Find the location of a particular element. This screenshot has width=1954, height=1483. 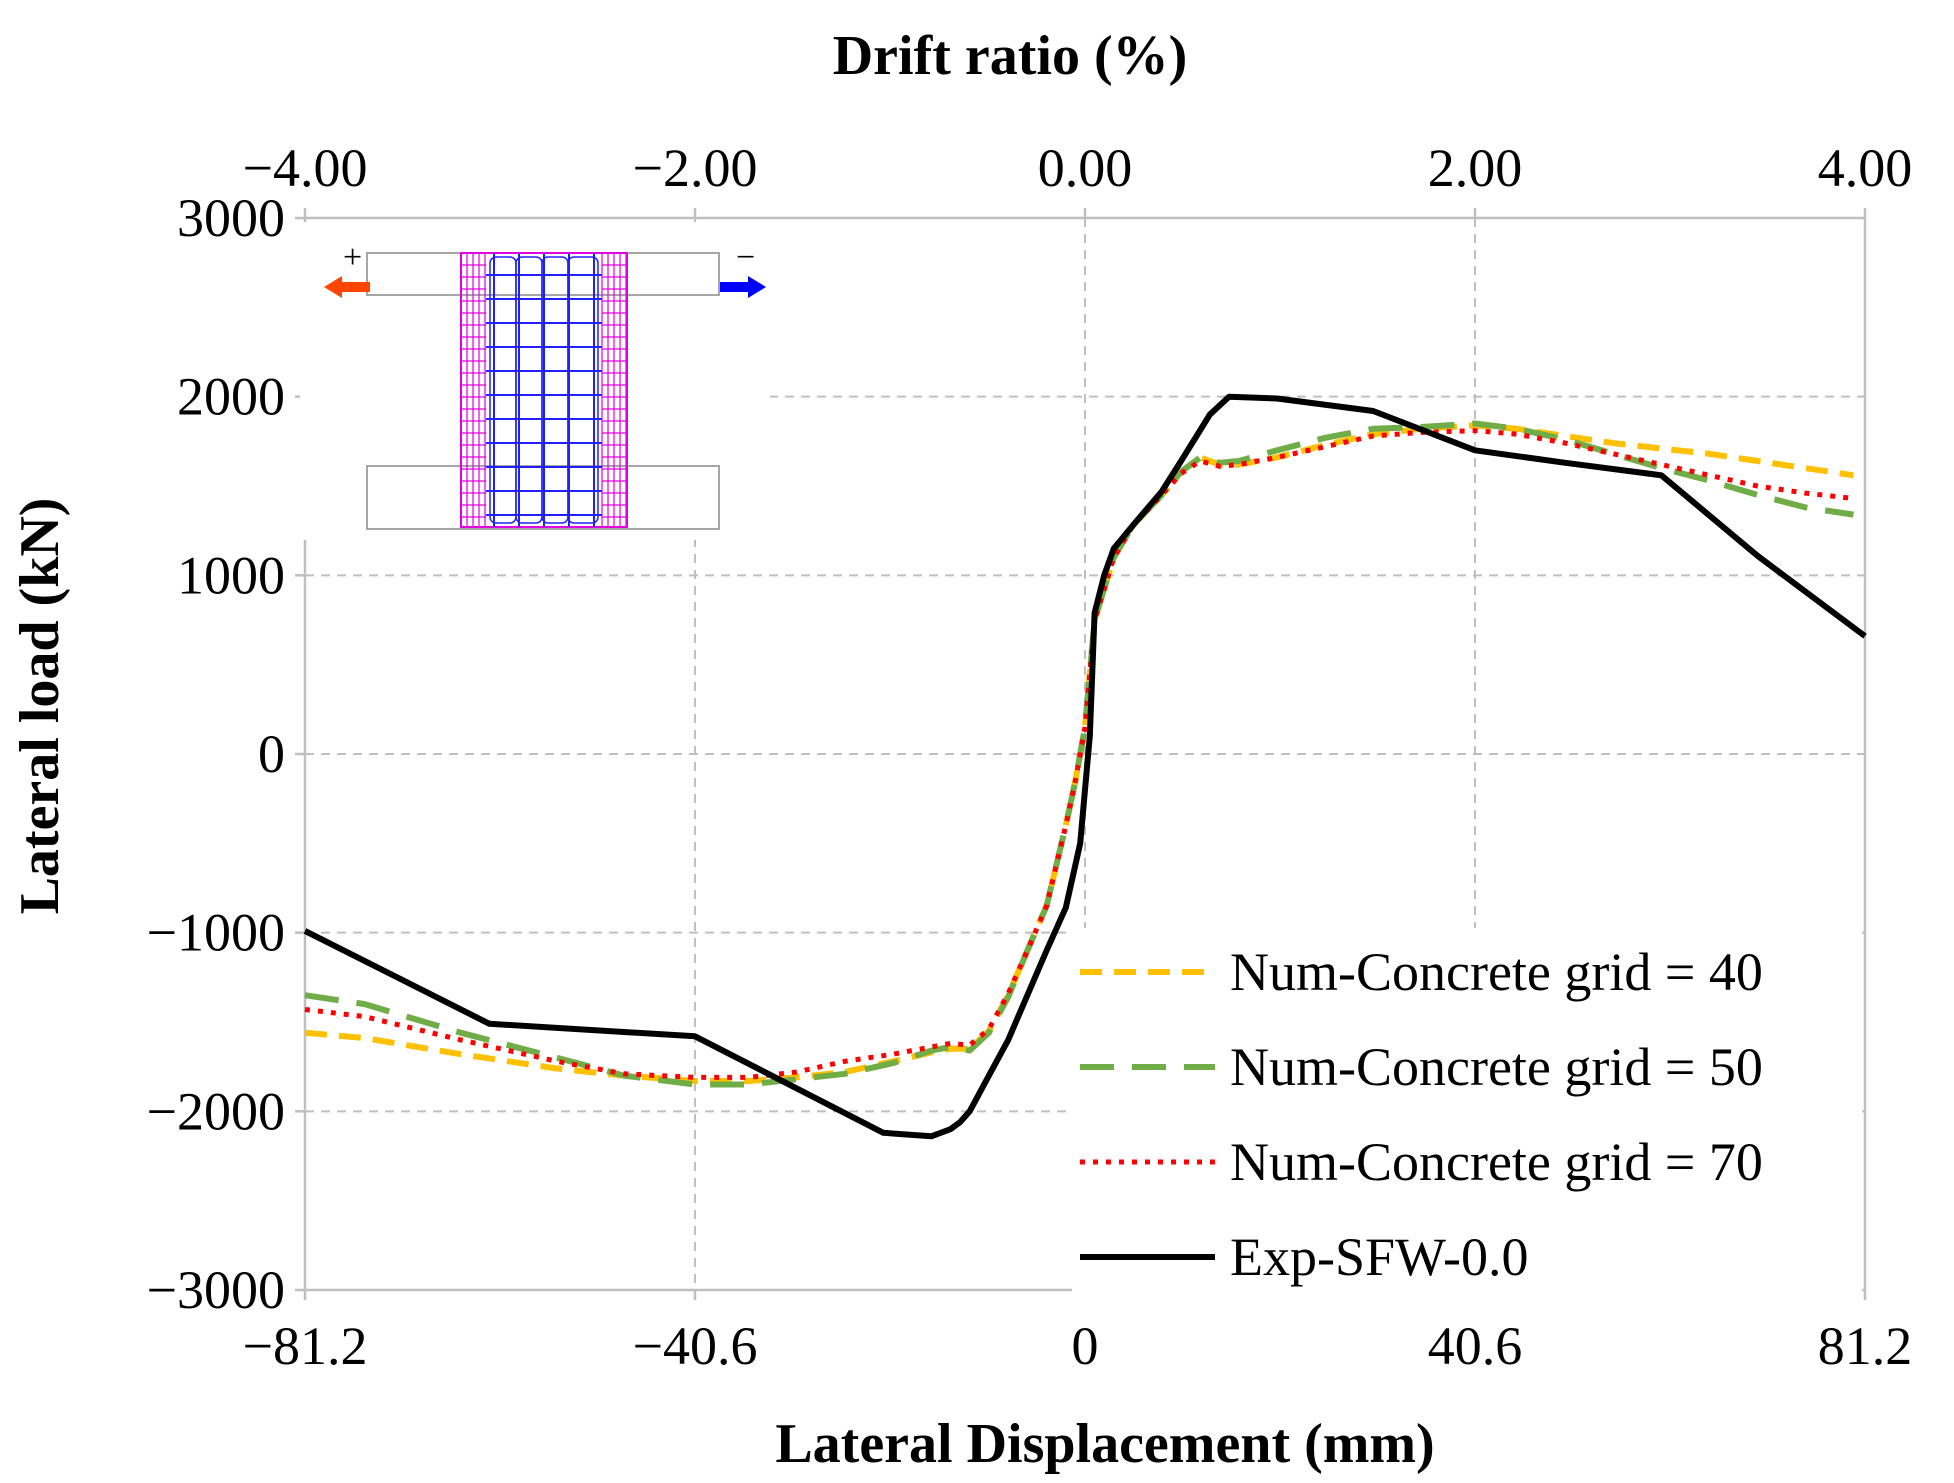

x-tick-label: 0 is located at coordinates (1085, 1346).